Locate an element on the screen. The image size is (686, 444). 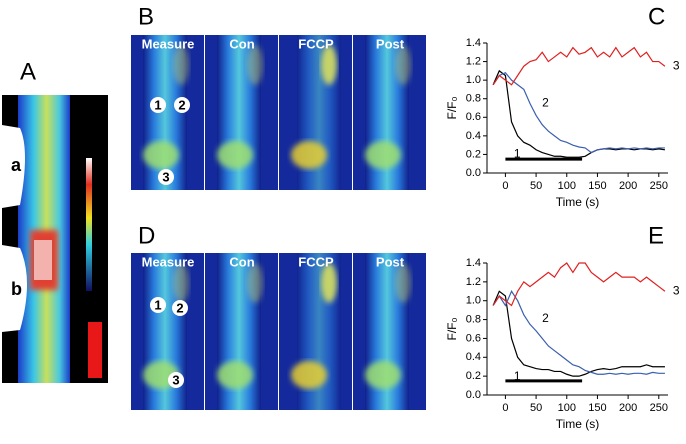
panel-label: A is located at coordinates (28, 71).